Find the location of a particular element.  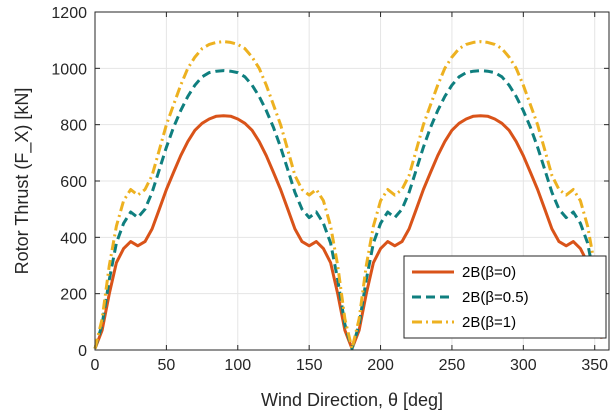

x-tick-label: 300 is located at coordinates (523, 365).